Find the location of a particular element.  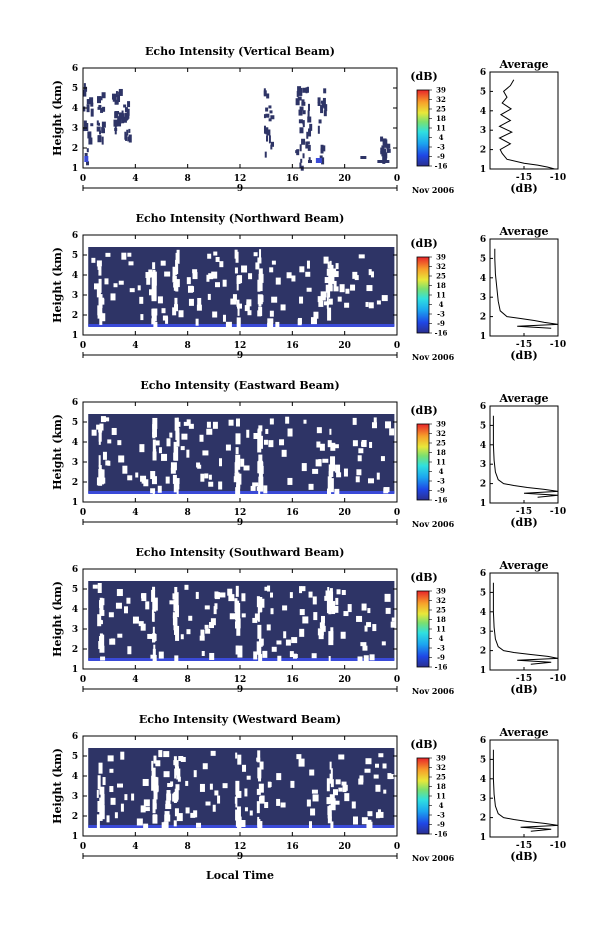

x-tick-label: 12 is located at coordinates (240, 680).